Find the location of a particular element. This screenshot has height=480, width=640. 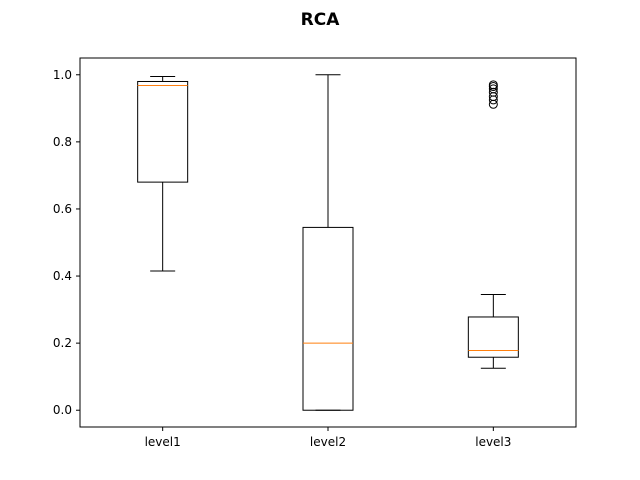

y-tick-label: 0.4 is located at coordinates (62, 276).